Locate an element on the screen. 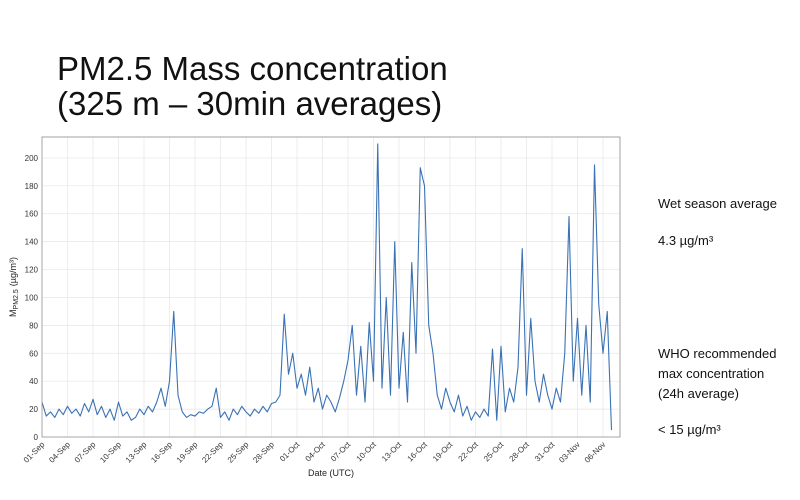  x-tick-label: 28-Sep is located at coordinates (263, 452).